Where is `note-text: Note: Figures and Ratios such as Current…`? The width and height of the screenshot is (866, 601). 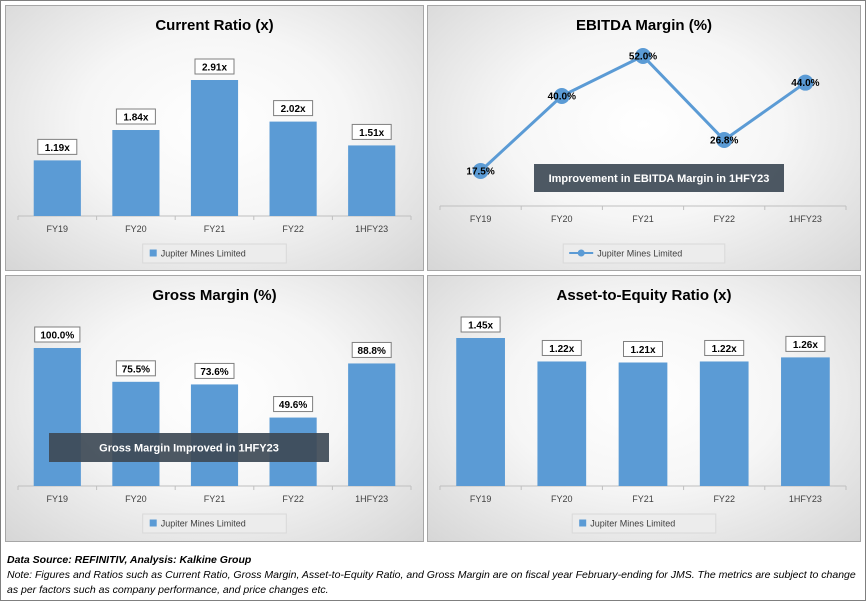 note-text: Note: Figures and Ratios such as Current… is located at coordinates (431, 582).